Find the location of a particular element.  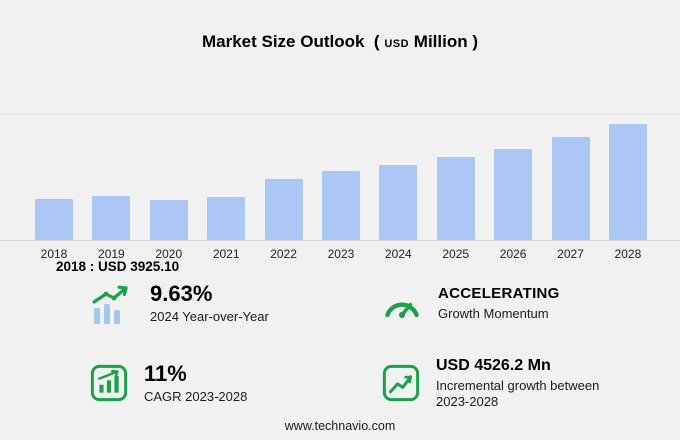

bar-2024 is located at coordinates (398, 202).